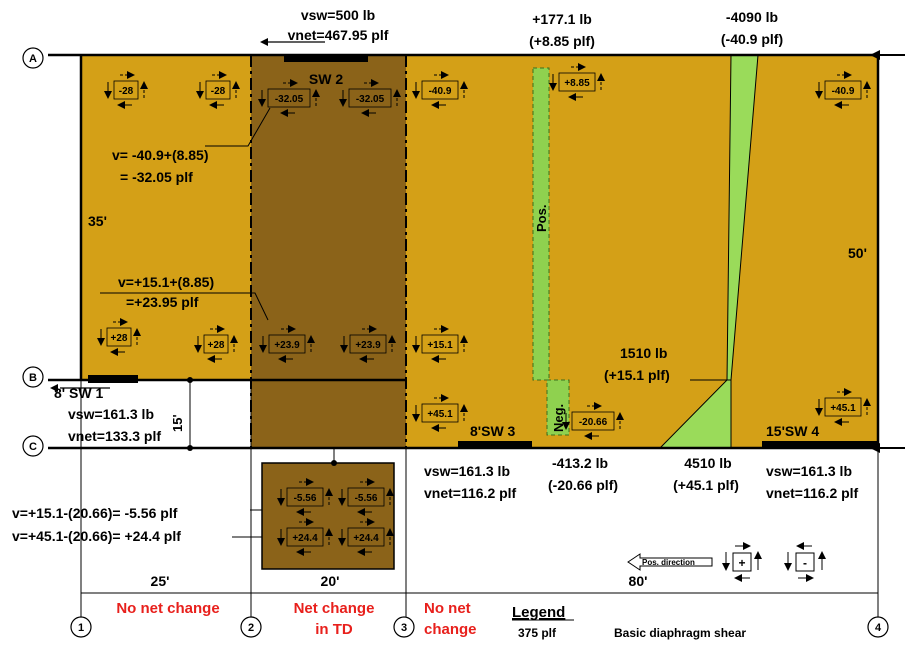 The image size is (914, 649). Describe the element at coordinates (580, 463) in the screenshot. I see `chord-413-label: -413.2 lb` at that location.